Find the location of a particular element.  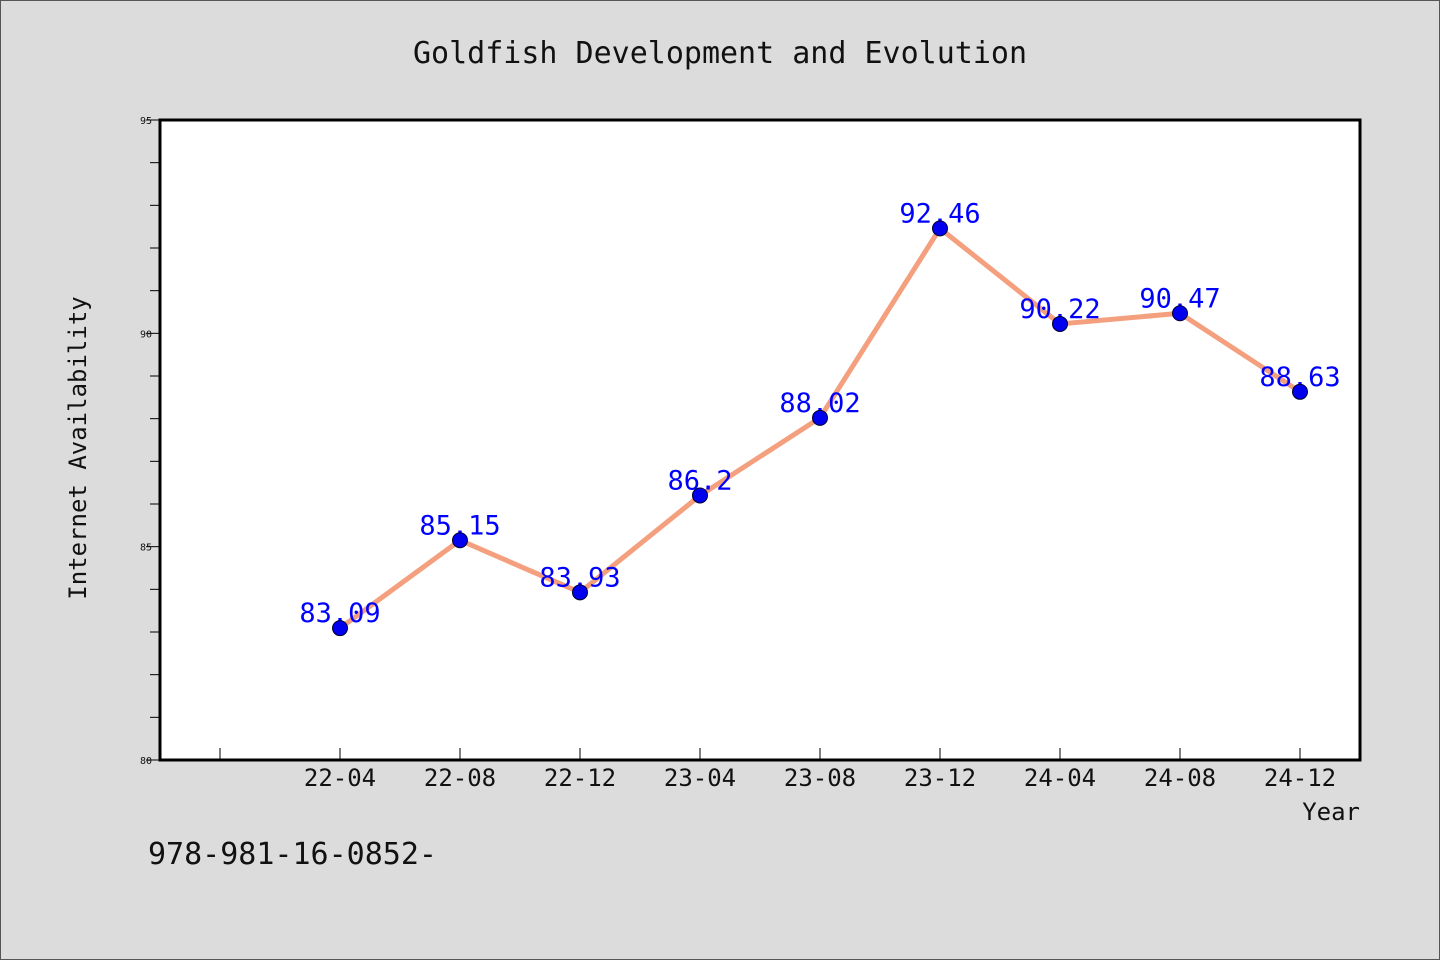

y-tick-label: 90 is located at coordinates (146, 334).